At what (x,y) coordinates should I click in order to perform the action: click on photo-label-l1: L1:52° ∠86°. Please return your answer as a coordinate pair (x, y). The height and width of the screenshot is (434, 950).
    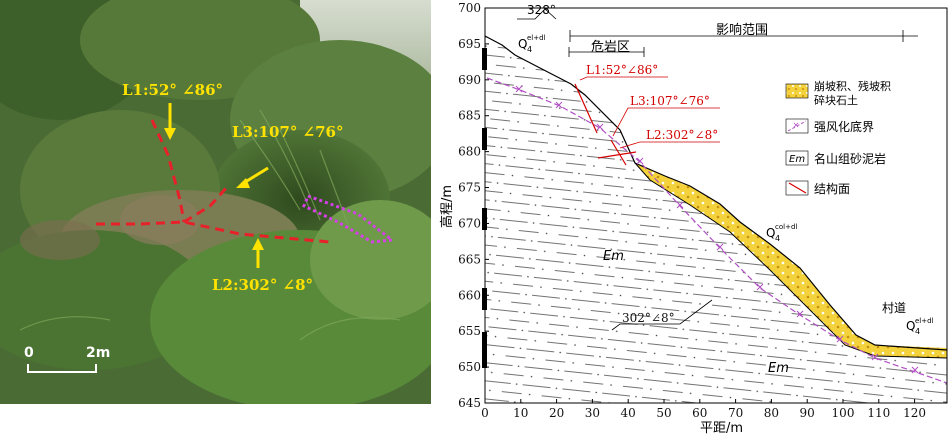
    Looking at the image, I should click on (172, 90).